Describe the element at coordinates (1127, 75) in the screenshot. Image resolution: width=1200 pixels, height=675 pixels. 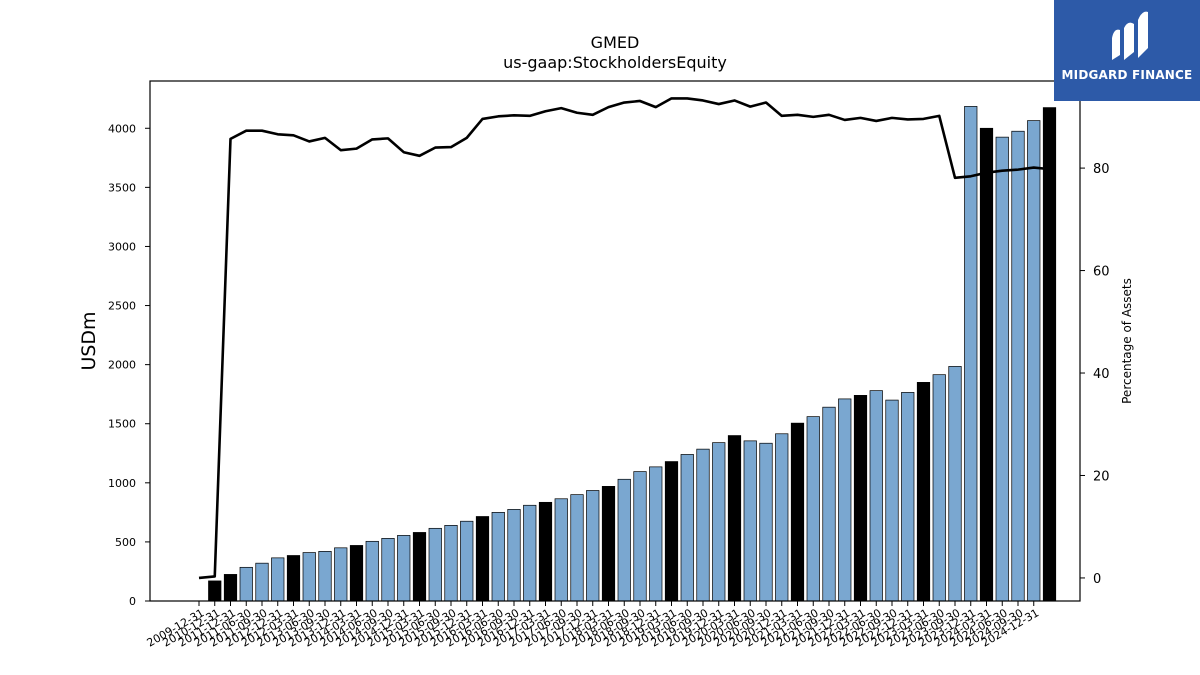
I see `brand-name: MIDGARD FINANCE` at that location.